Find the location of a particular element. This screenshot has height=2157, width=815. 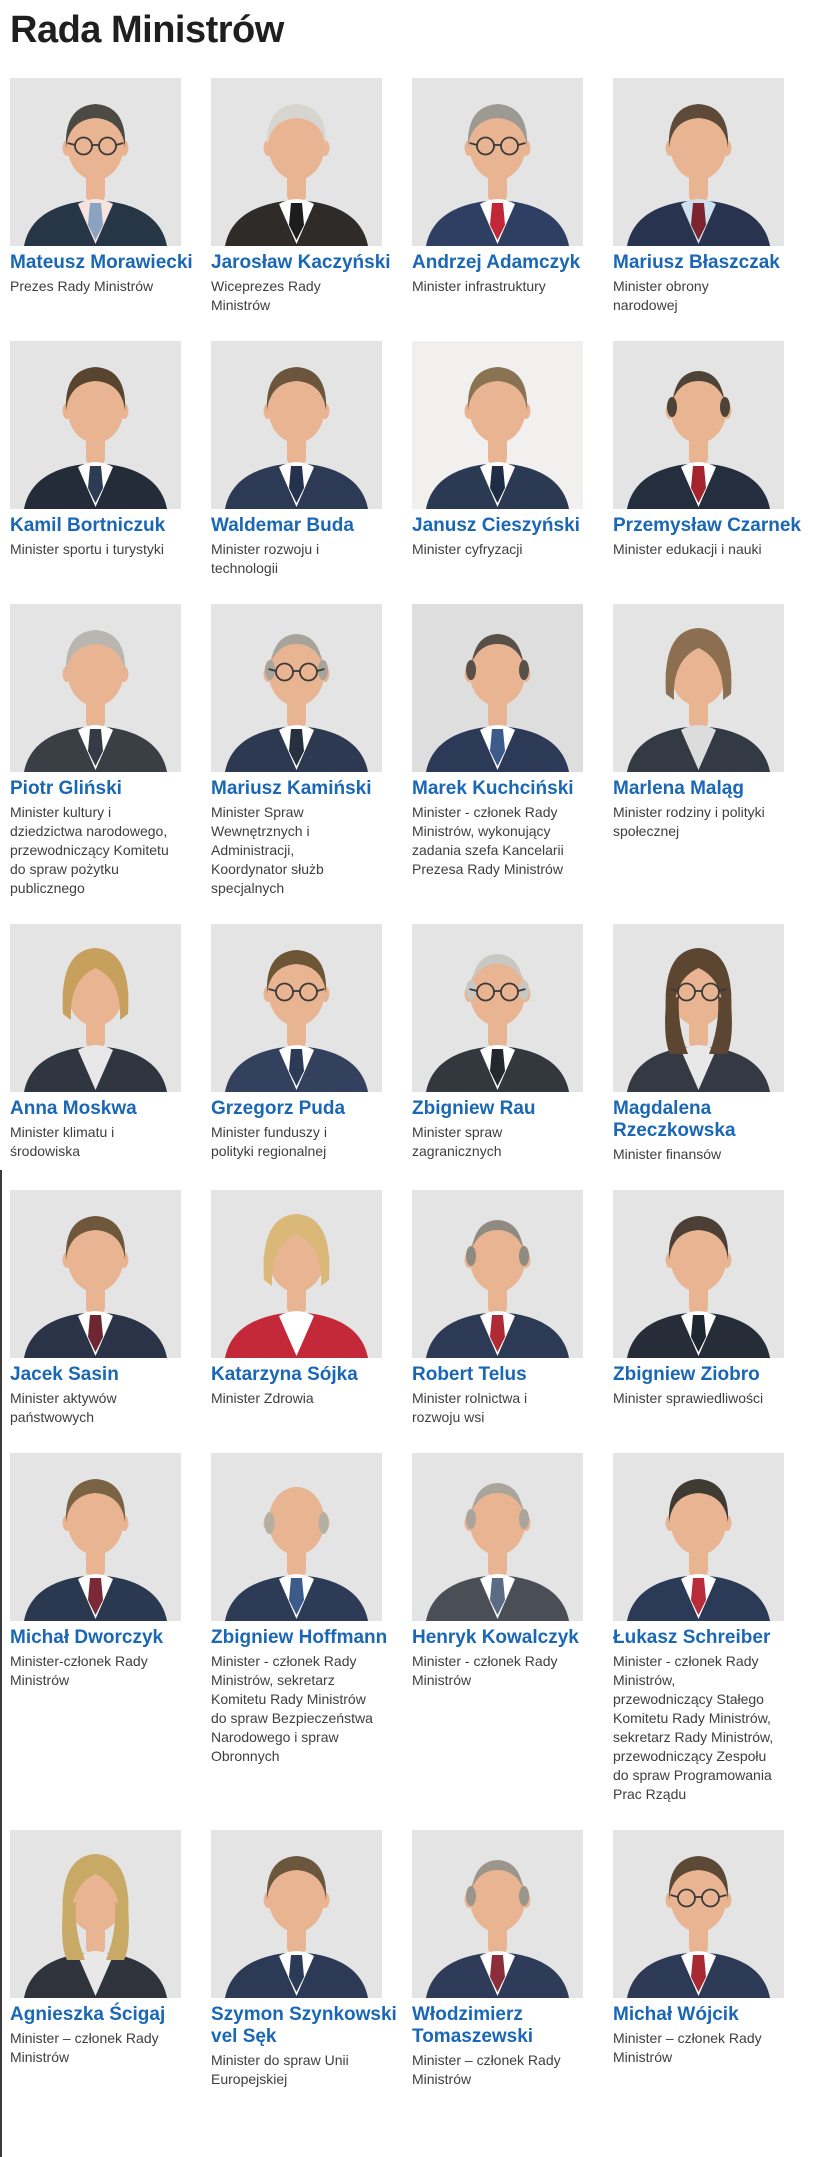

minister-card-1: Mateusz Morawiecki Prezes Rady Ministrów is located at coordinates (105, 196).